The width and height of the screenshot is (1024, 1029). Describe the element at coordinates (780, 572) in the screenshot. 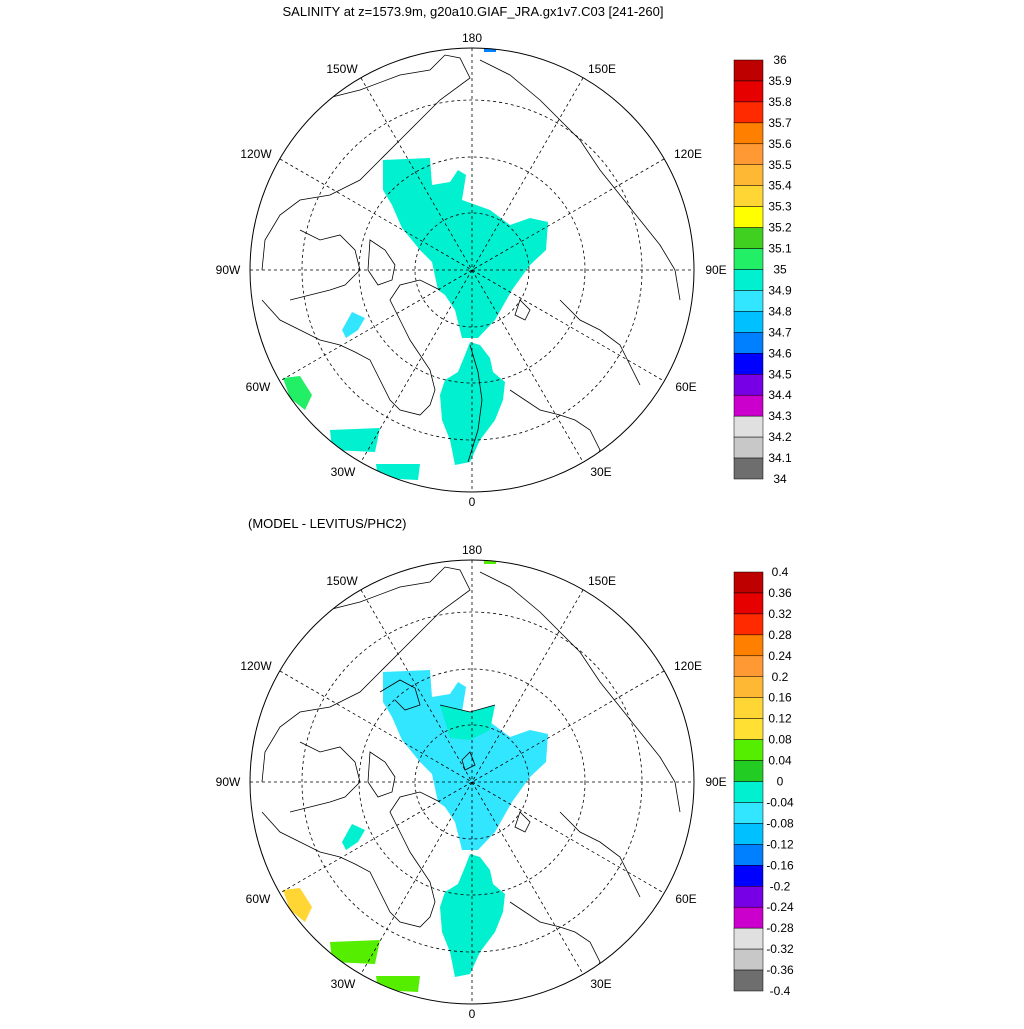

I see `panel-2-colorbar-tick-label: 0.4` at that location.